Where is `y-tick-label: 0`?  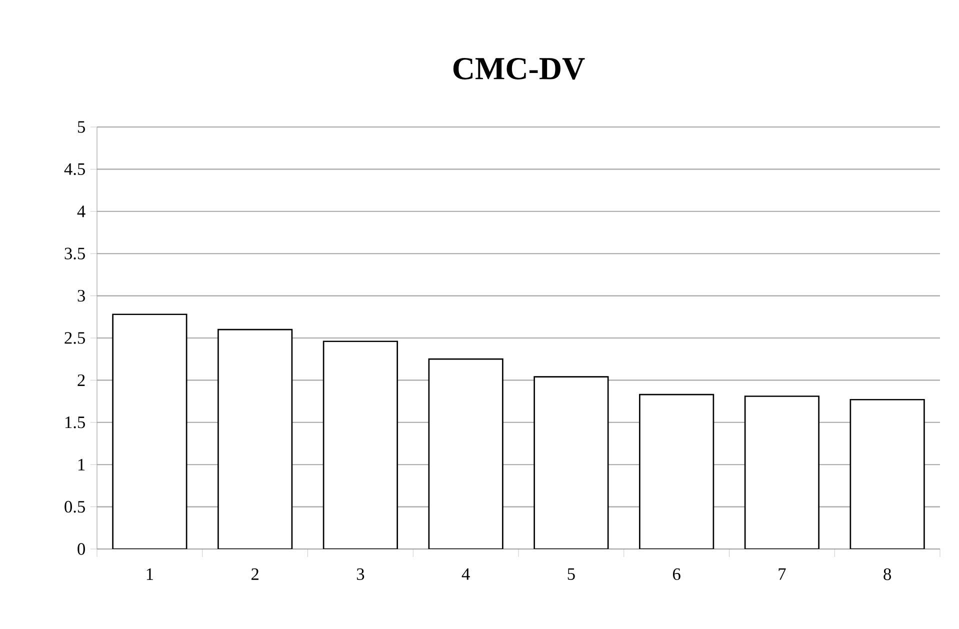 y-tick-label: 0 is located at coordinates (81, 549).